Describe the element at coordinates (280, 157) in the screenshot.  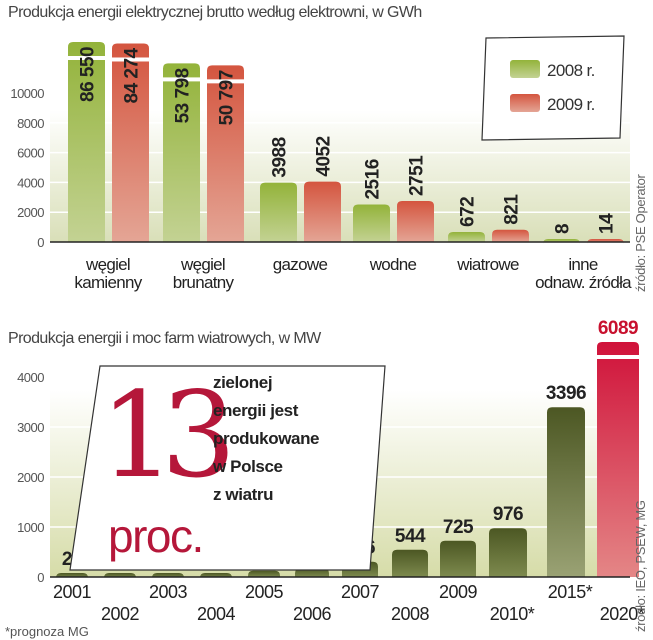
I see `bar-value-label: 3988` at that location.